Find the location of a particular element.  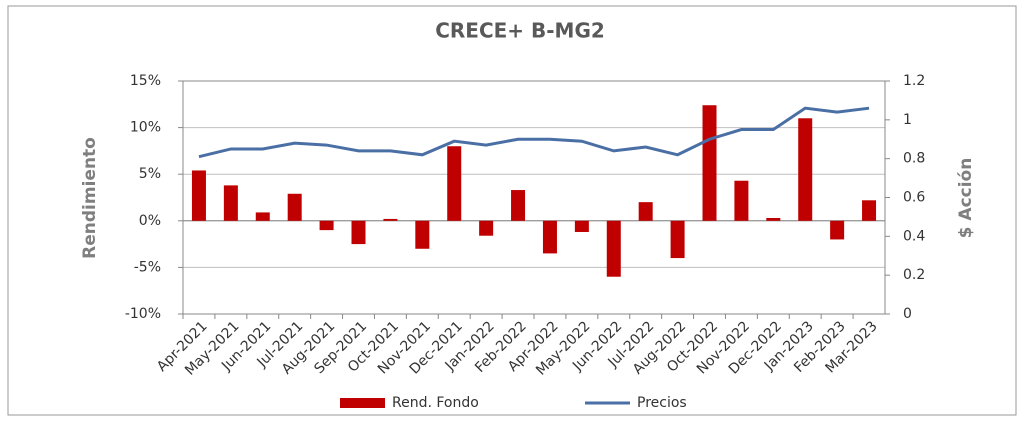

legend-label: Precios is located at coordinates (662, 403).